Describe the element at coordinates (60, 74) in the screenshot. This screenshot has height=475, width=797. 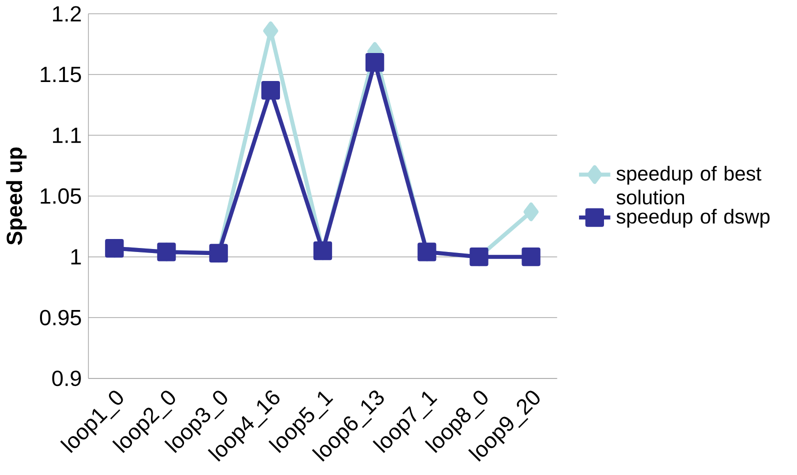
I see `y-tick-label: 1.15` at that location.